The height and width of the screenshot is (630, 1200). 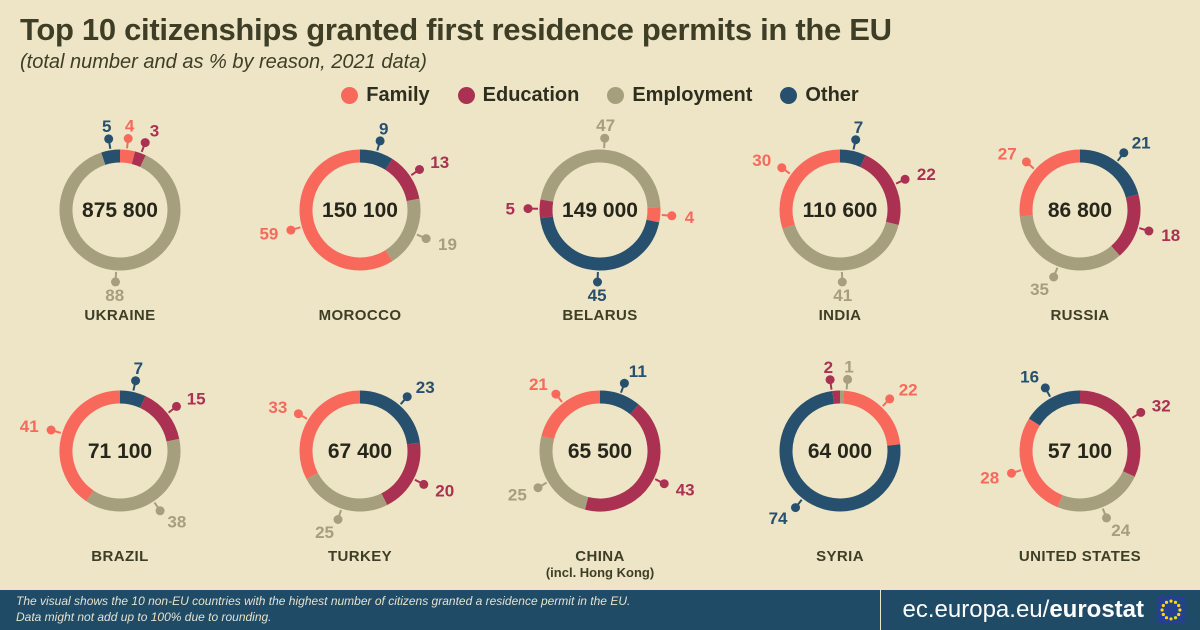 I want to click on eurostat-link: ec.europa.eu/eurostat, so click(x=1023, y=610).